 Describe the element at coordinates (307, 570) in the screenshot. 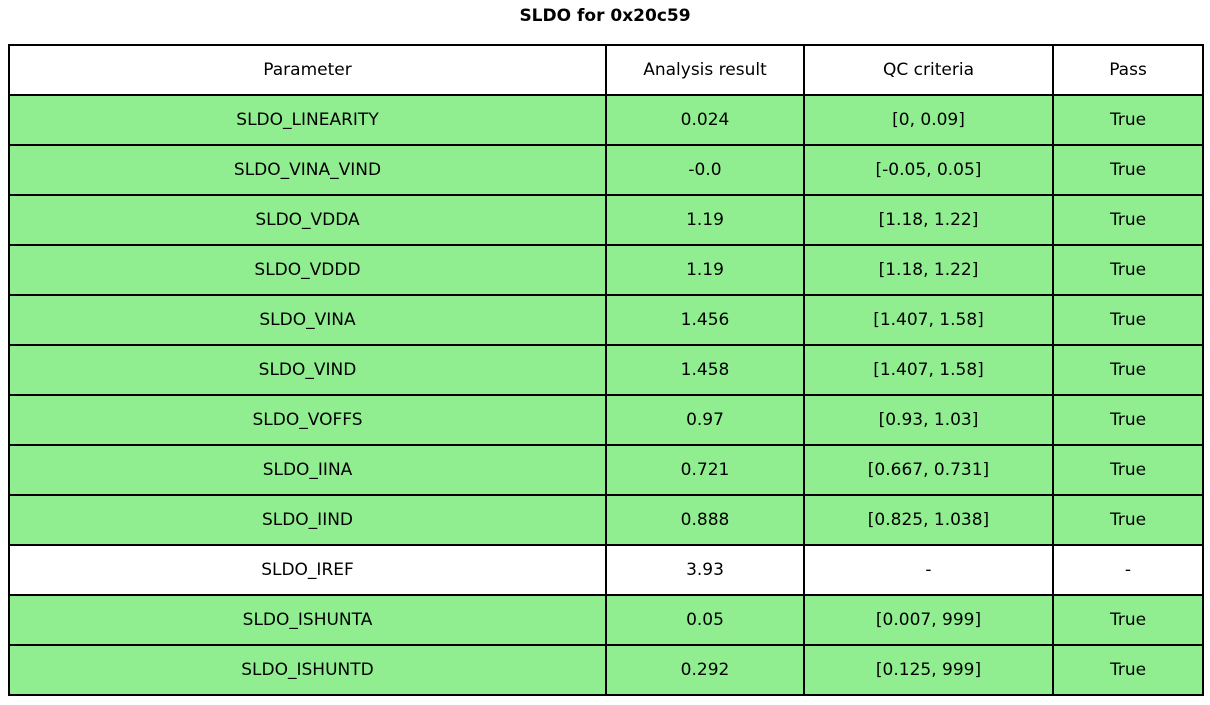

I see `cell-parameter: SLDO_IREF` at that location.